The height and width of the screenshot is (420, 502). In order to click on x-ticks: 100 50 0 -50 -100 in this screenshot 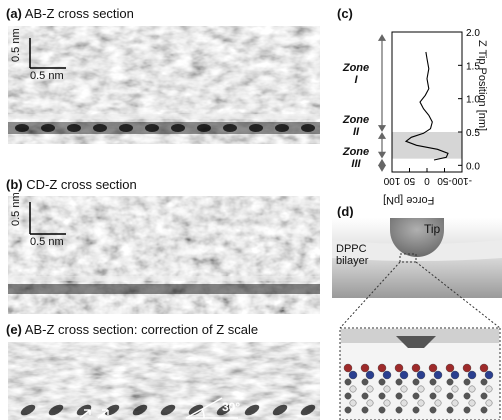, I will do `click(427, 177)`.